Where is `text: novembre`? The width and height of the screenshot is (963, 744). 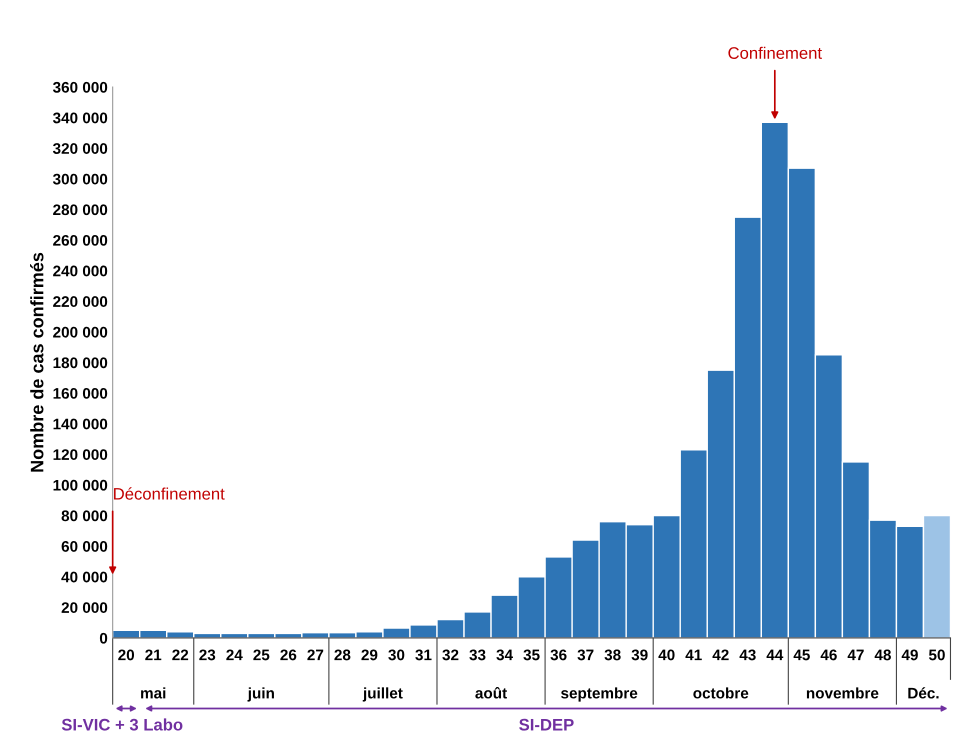 text: novembre is located at coordinates (842, 693).